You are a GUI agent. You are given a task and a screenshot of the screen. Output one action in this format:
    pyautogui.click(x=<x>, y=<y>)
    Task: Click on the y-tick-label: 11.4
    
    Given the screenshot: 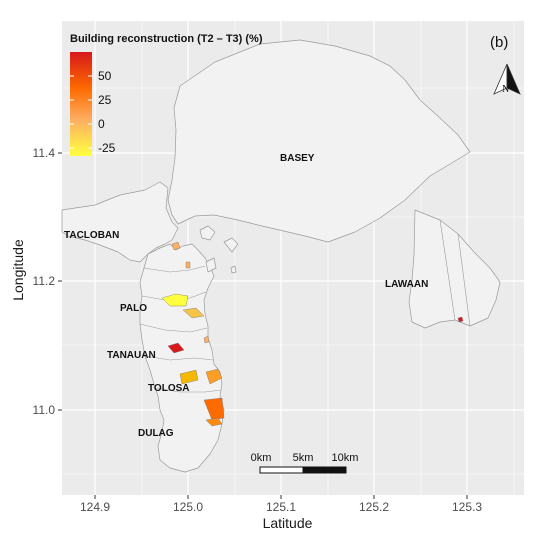 What is the action you would take?
    pyautogui.click(x=44, y=153)
    